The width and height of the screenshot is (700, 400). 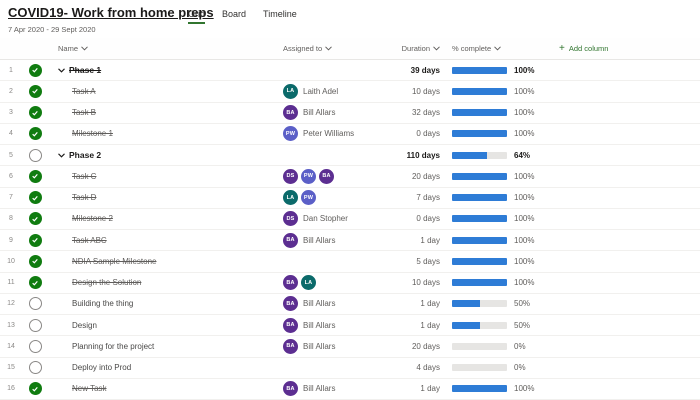 I want to click on name-cell: NDIA Sample Milestone, so click(x=164, y=261).